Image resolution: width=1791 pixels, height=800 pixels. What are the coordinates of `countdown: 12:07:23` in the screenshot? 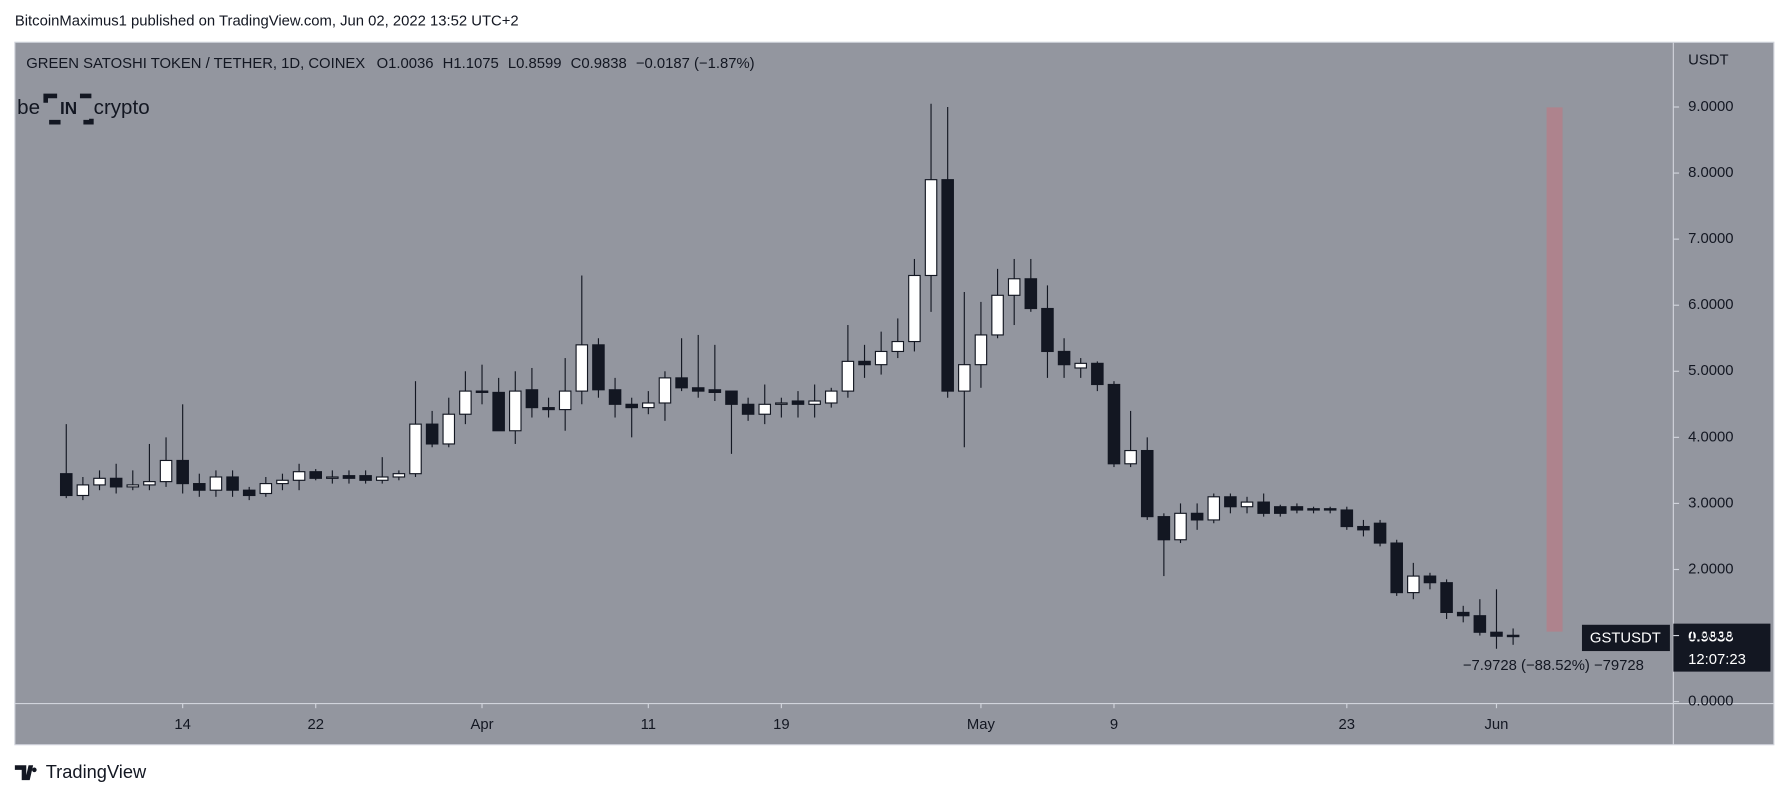 It's located at (1717, 660).